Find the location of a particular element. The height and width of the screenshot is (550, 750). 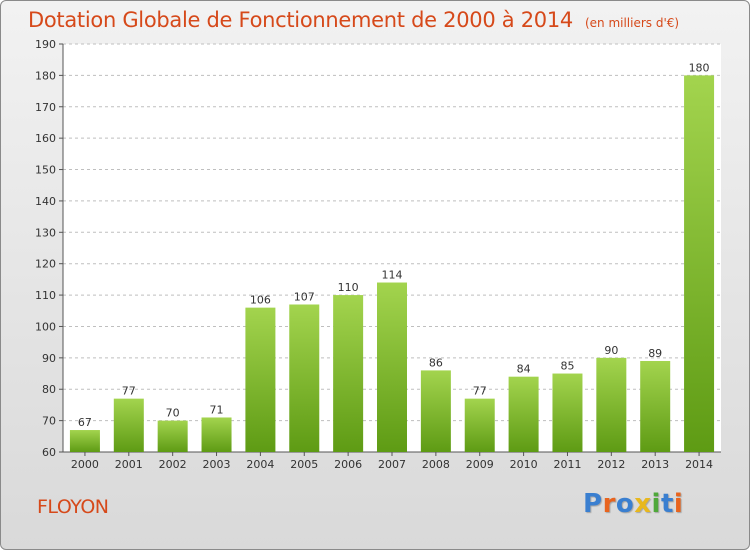

x-tick-label: 2013 is located at coordinates (655, 464).